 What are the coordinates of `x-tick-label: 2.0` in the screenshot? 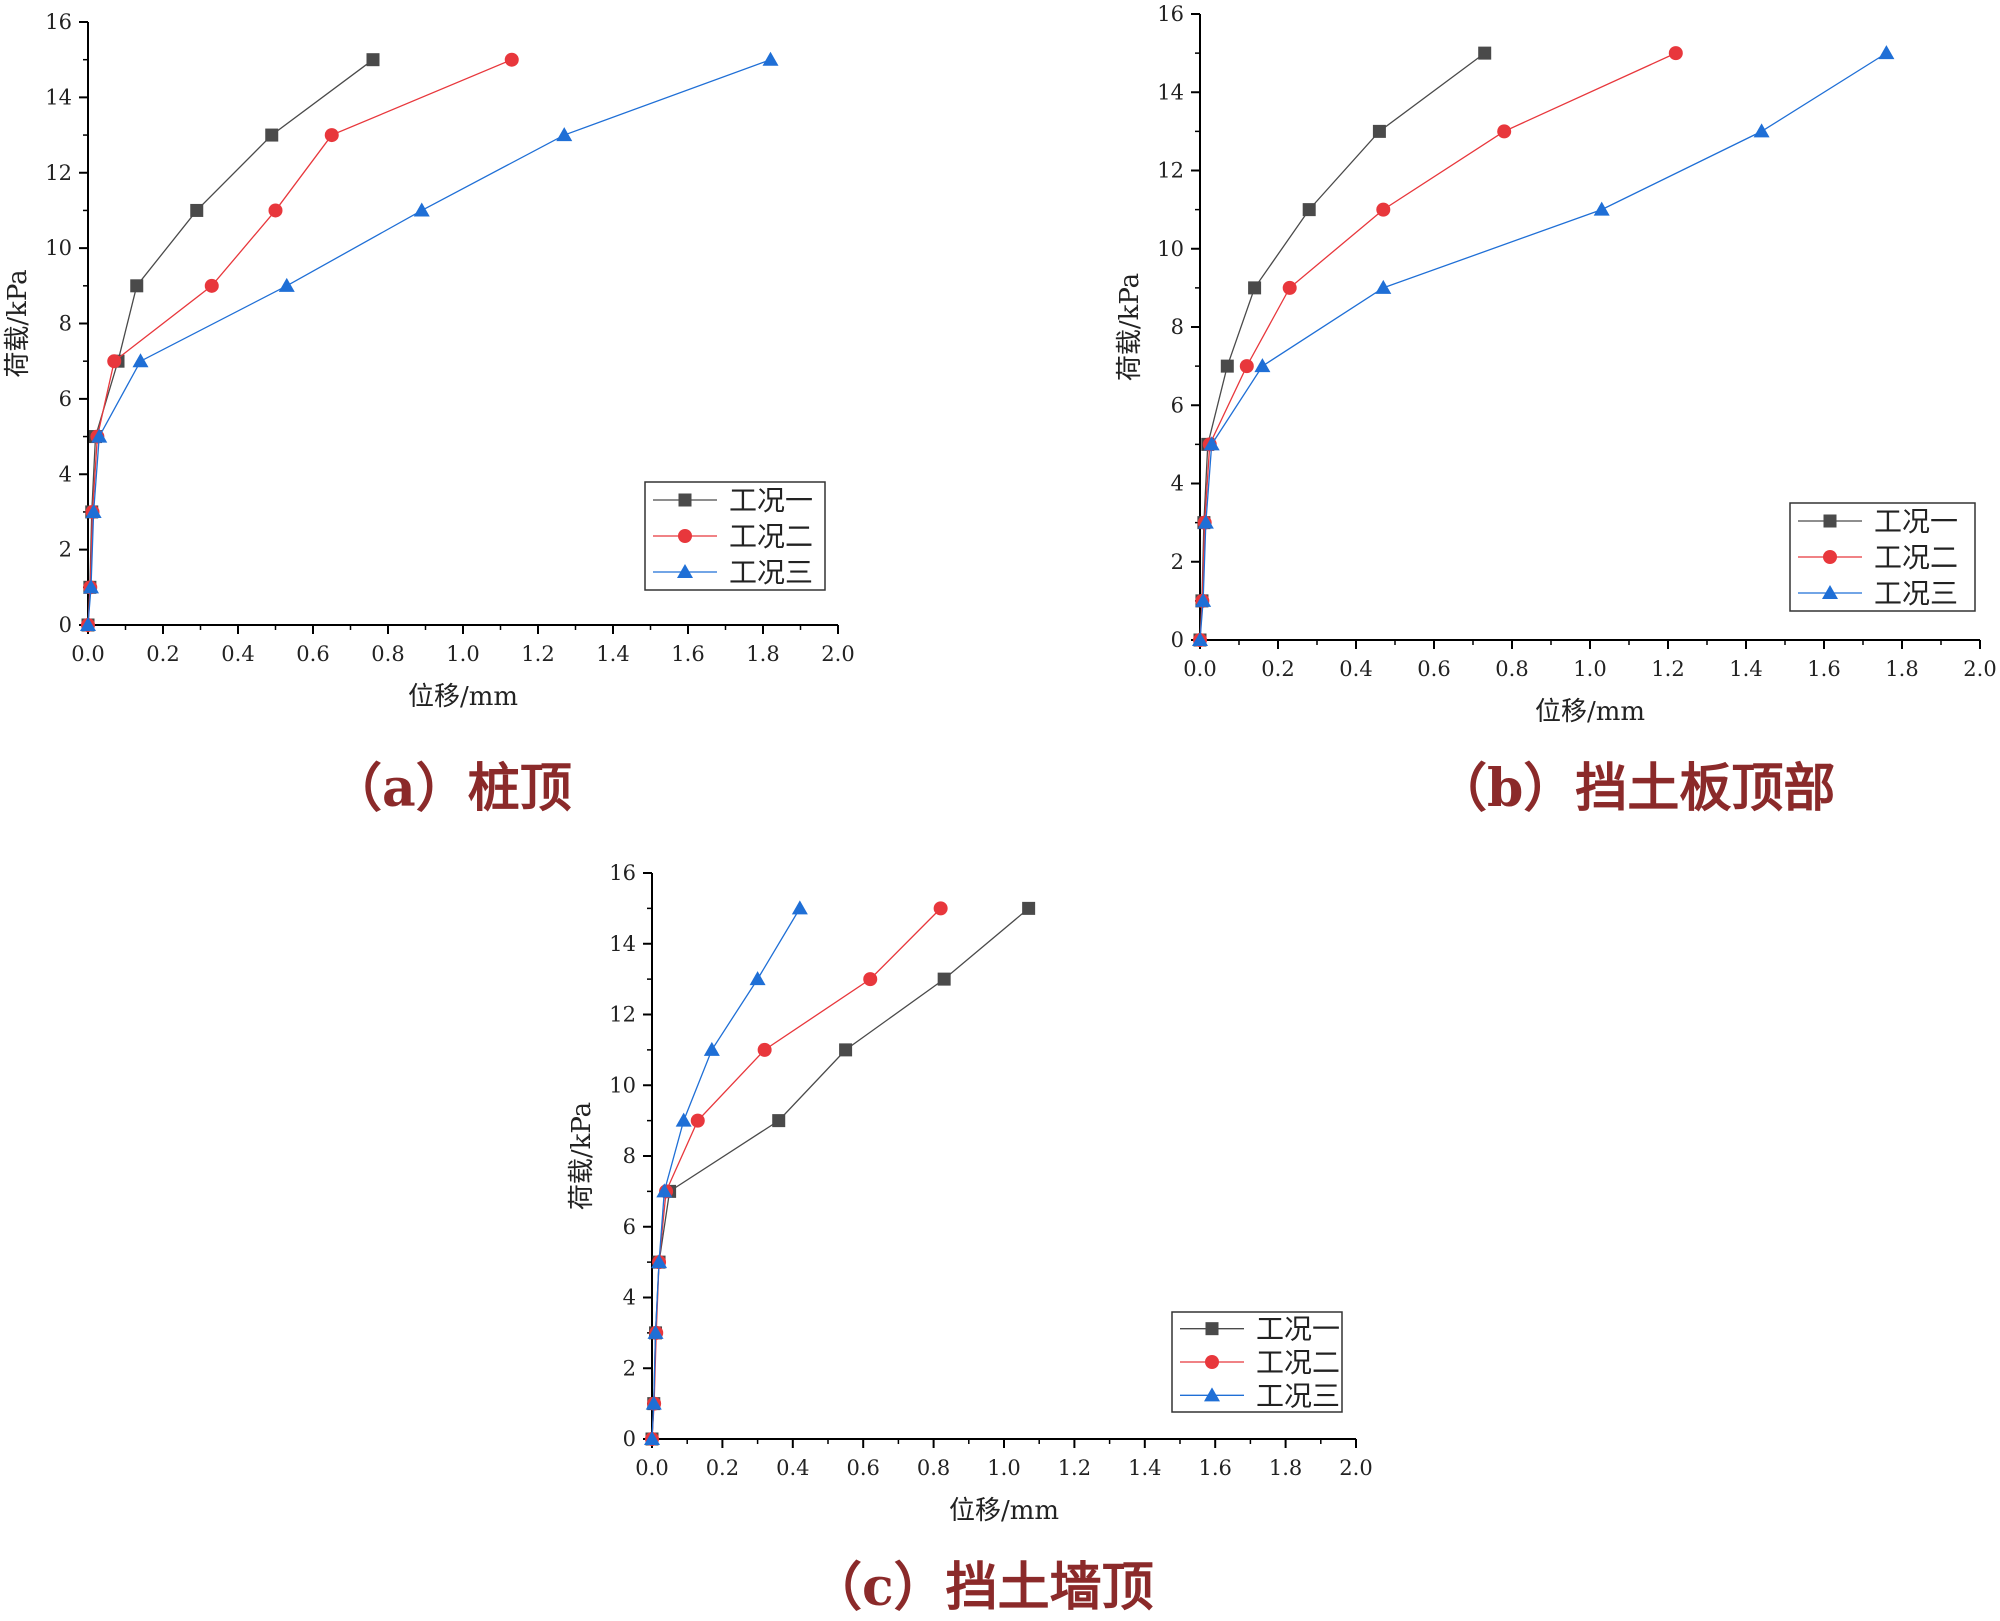 It's located at (1355, 1468).